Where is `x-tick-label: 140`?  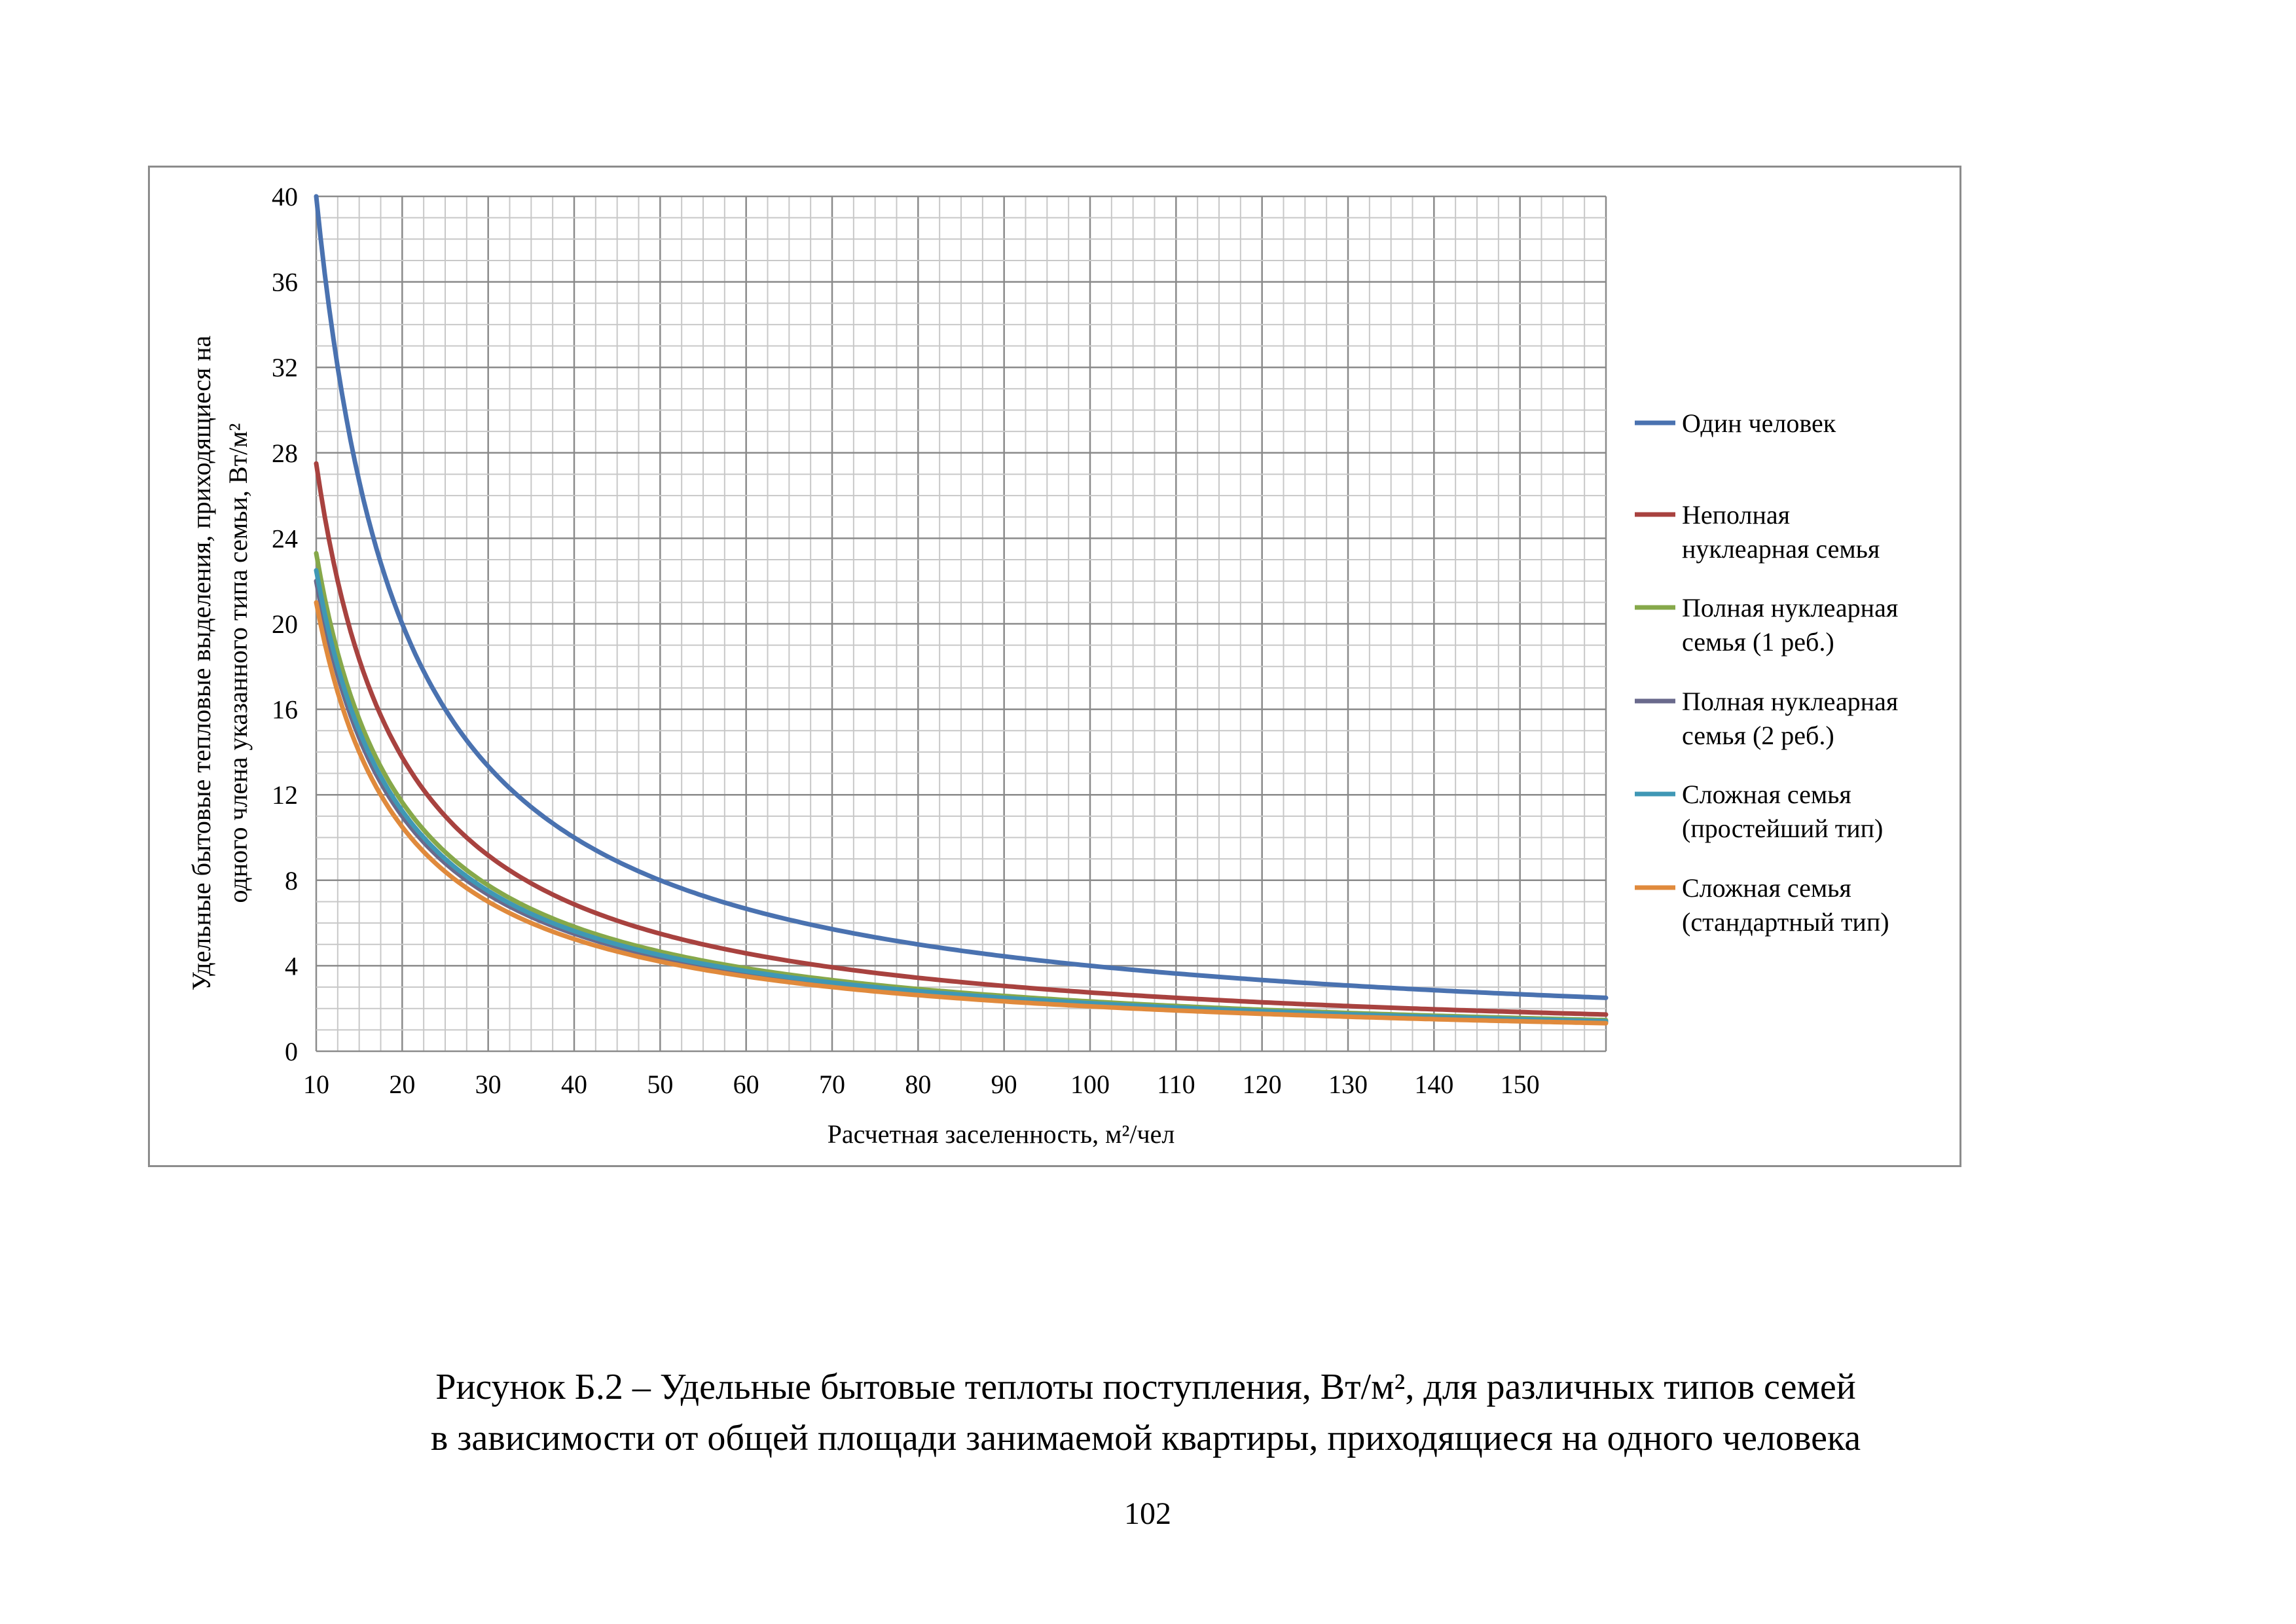 x-tick-label: 140 is located at coordinates (1433, 1084).